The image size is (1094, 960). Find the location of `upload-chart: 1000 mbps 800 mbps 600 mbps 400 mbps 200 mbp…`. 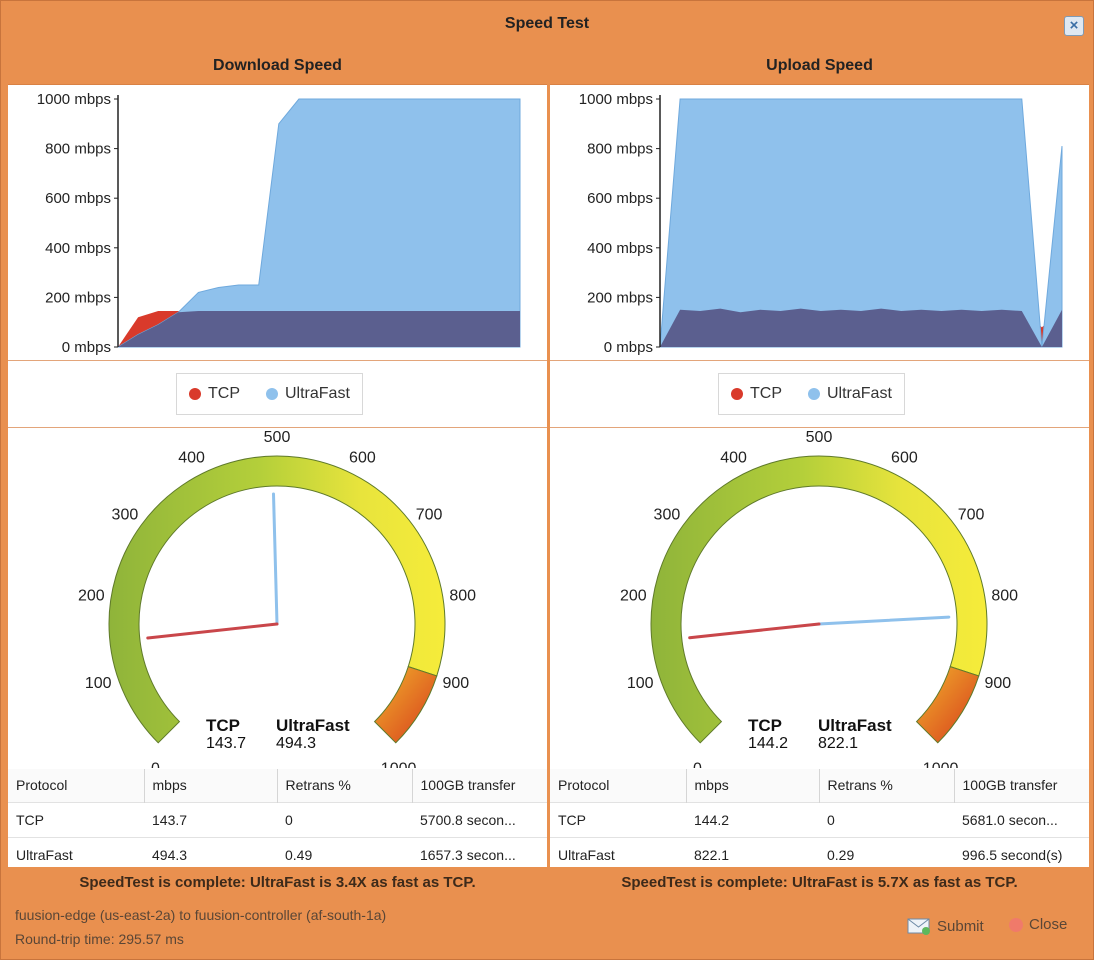

upload-chart: 1000 mbps 800 mbps 600 mbps 400 mbps 200 mbp… is located at coordinates (819, 222).